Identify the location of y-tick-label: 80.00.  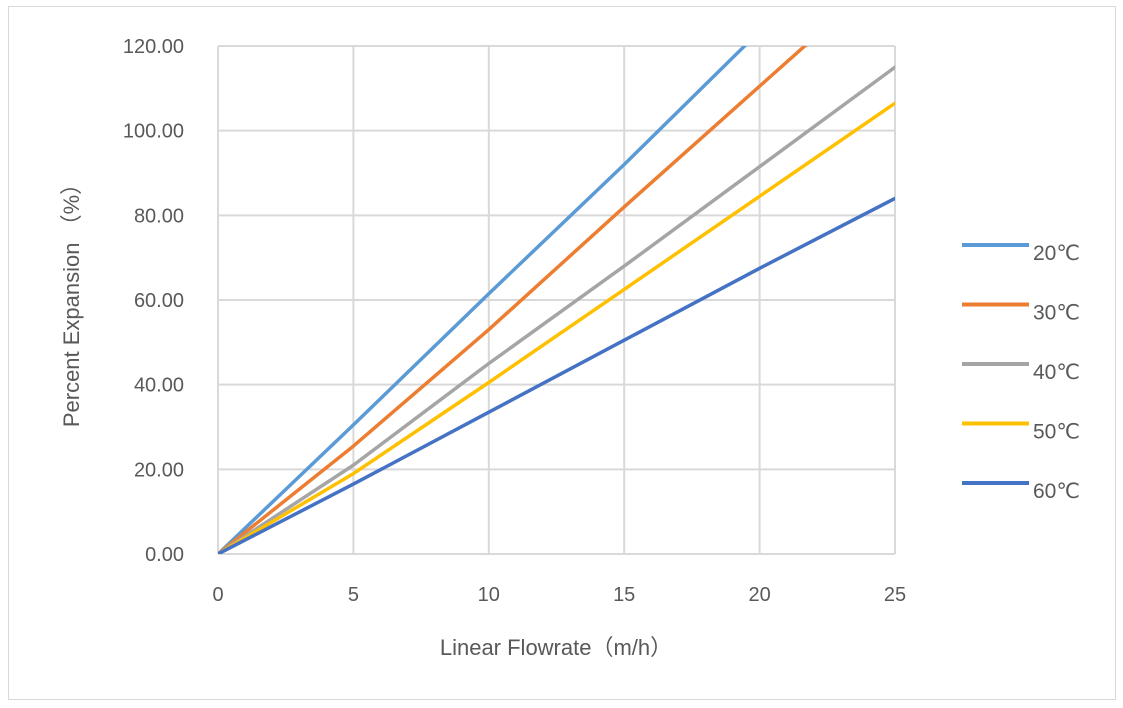
(159, 216).